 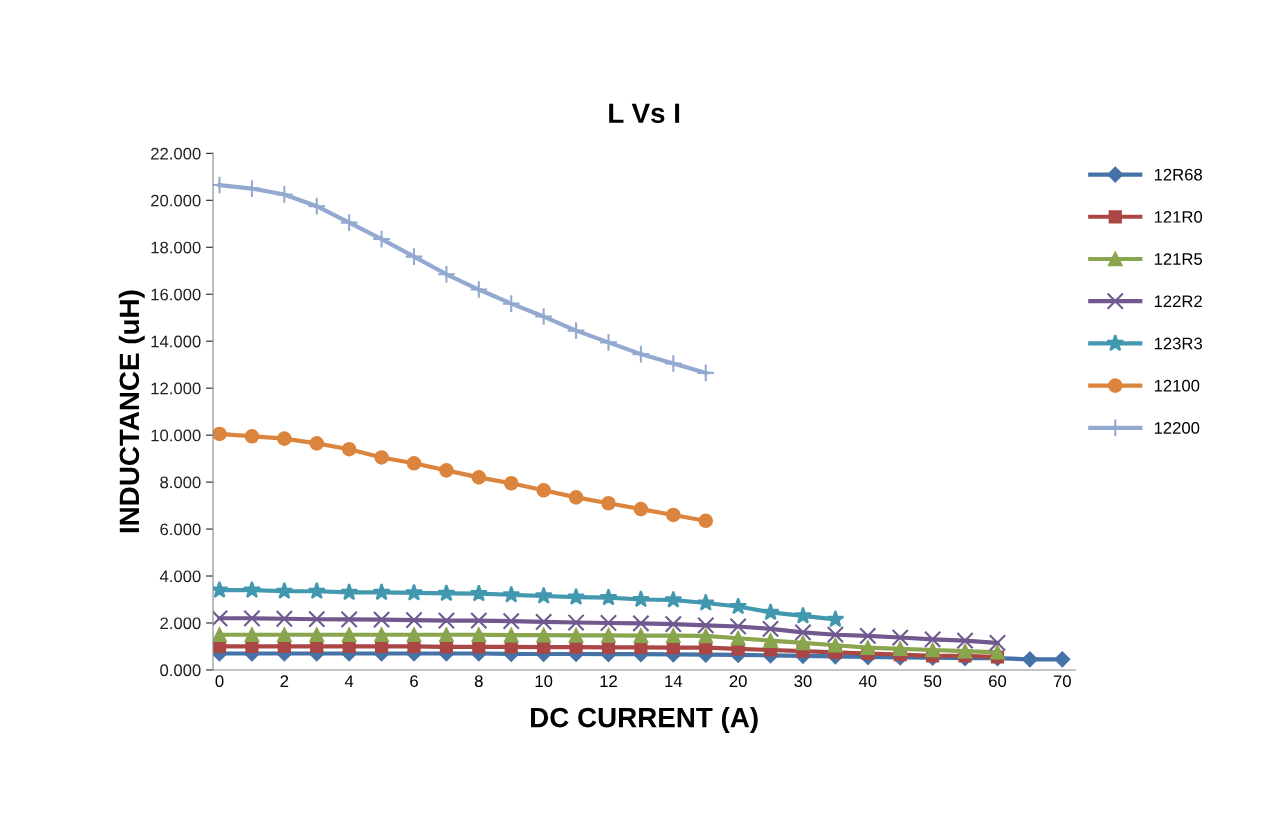 I want to click on x-tick-label: 60, so click(x=998, y=681).